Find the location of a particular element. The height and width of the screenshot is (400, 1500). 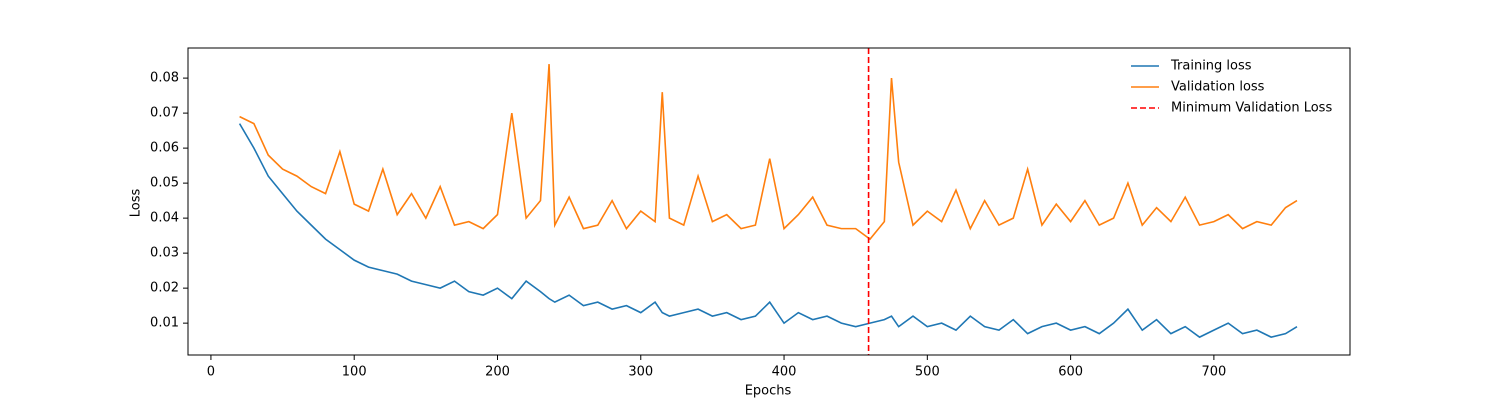

x-tick-label: 700 is located at coordinates (1213, 372).